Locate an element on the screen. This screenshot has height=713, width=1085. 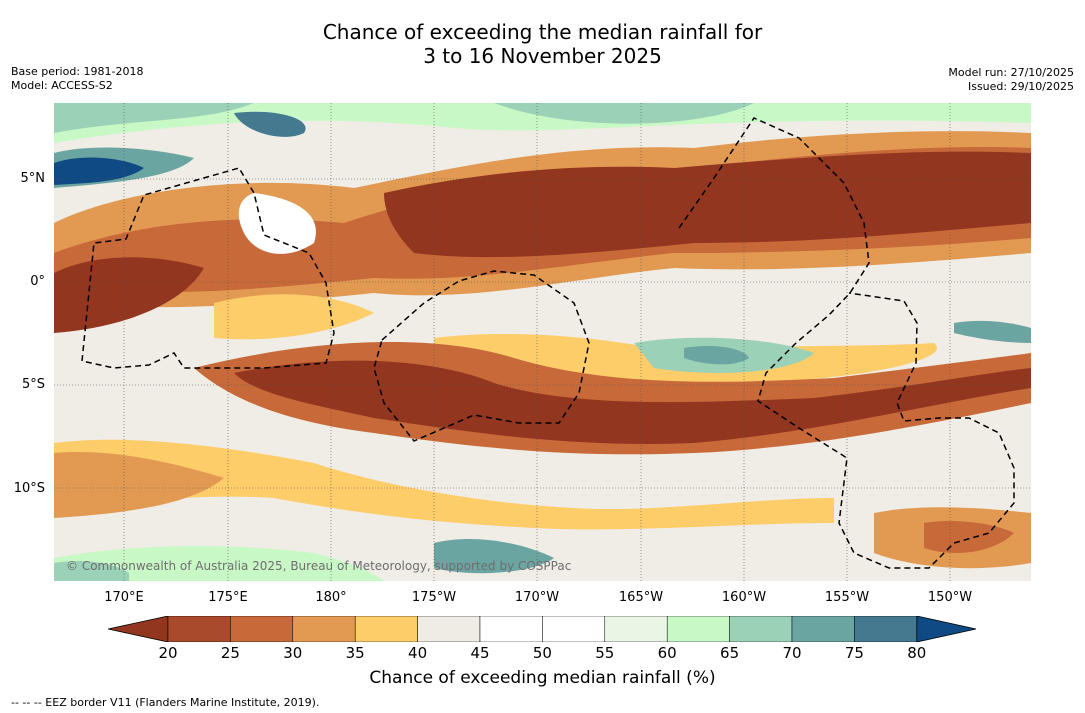
dry-band-north-core is located at coordinates (707, 204).